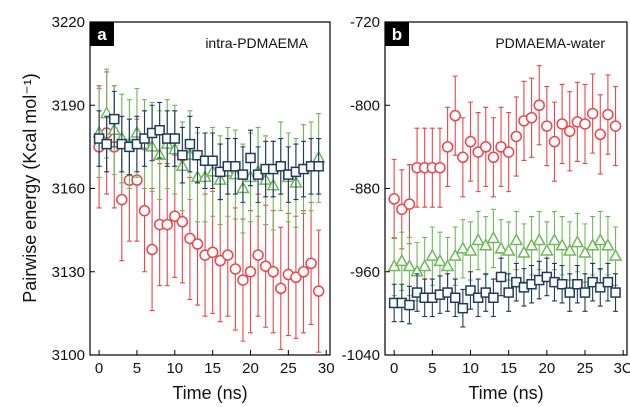  I want to click on panel-b-y-tick-label: -960, so click(365, 272).